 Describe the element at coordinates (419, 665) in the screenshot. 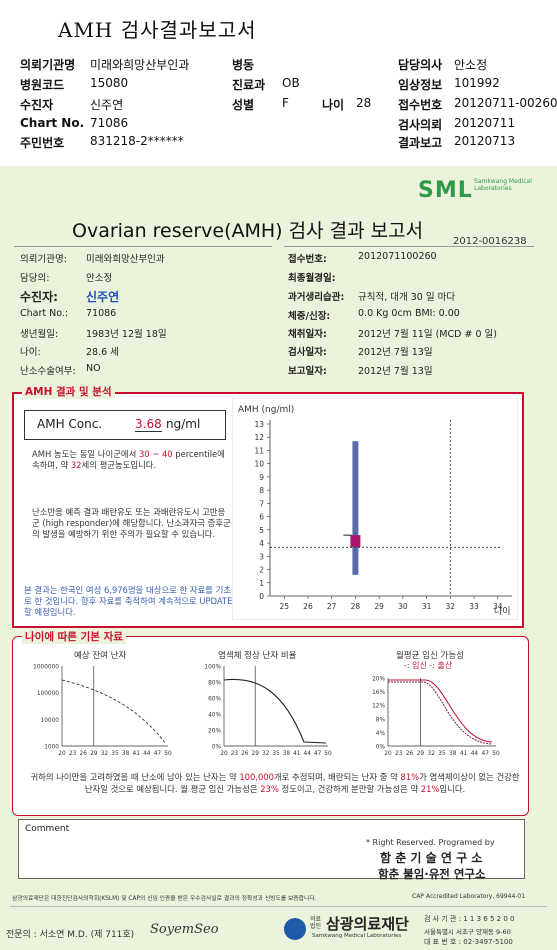

I see `legend-pregnancy: 임신` at that location.